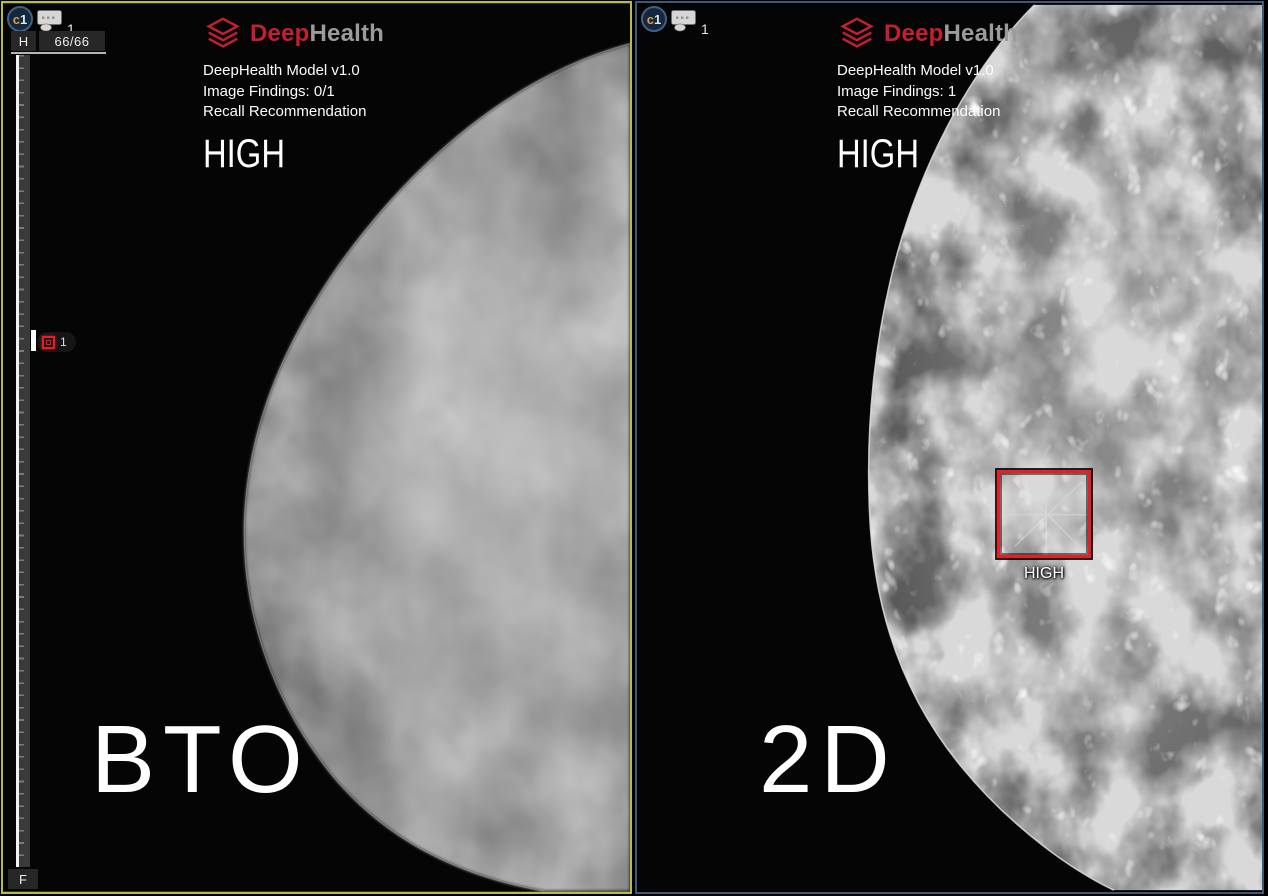 The height and width of the screenshot is (896, 1268). Describe the element at coordinates (23, 41) in the screenshot. I see `orientation-marker-top: H` at that location.